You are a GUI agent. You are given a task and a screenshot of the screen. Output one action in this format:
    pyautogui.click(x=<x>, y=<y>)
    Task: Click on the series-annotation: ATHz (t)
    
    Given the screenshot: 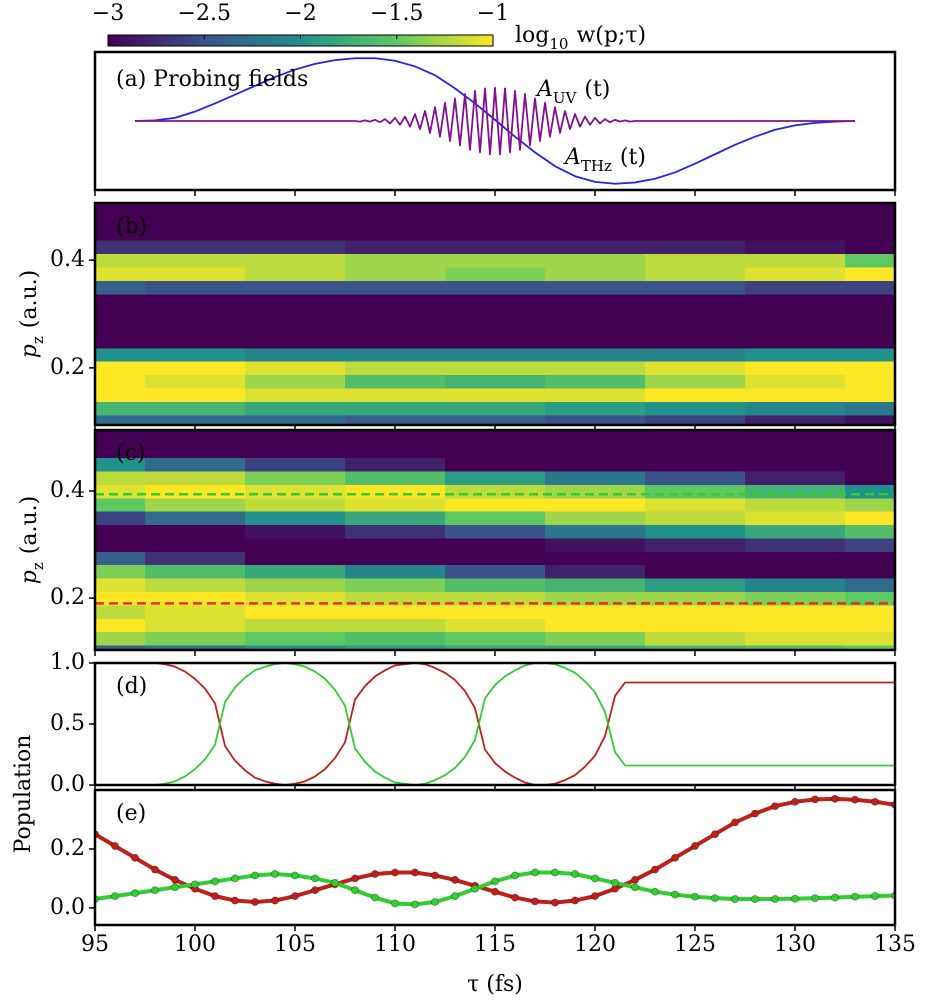 What is the action you would take?
    pyautogui.click(x=604, y=160)
    